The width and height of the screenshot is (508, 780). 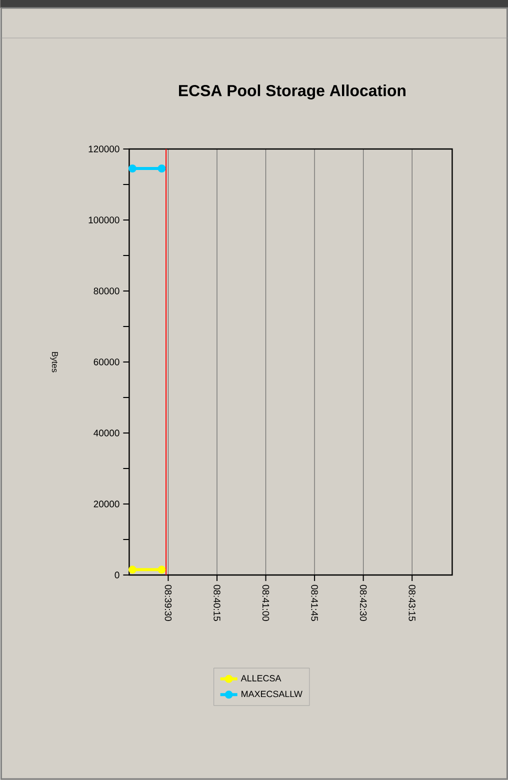 What do you see at coordinates (107, 504) in the screenshot?
I see `y-tick-label: 20000` at bounding box center [107, 504].